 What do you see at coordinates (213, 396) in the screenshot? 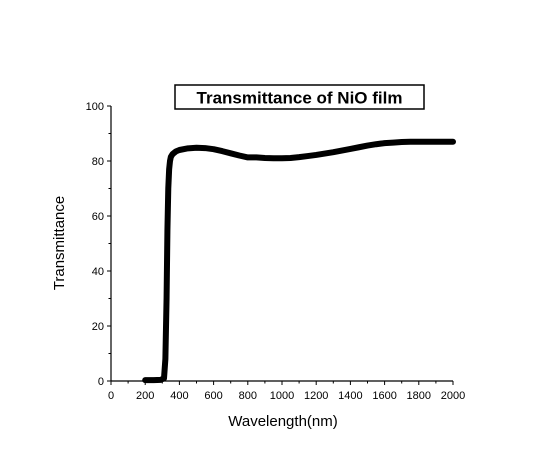
I see `x-tick-label: 600` at bounding box center [213, 396].